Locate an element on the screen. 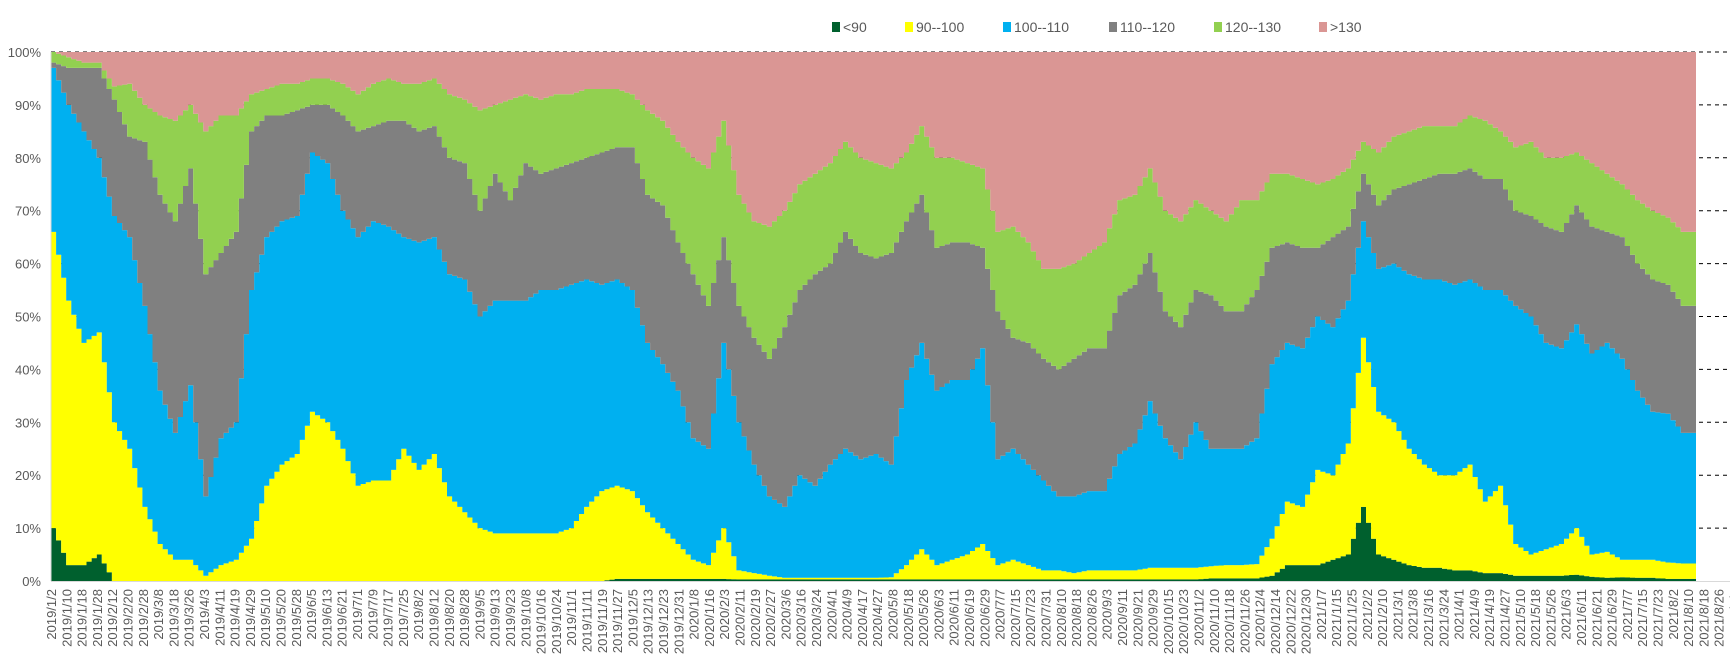 The width and height of the screenshot is (1730, 670). x-tick-label: 2020/12/4 is located at coordinates (1260, 618).